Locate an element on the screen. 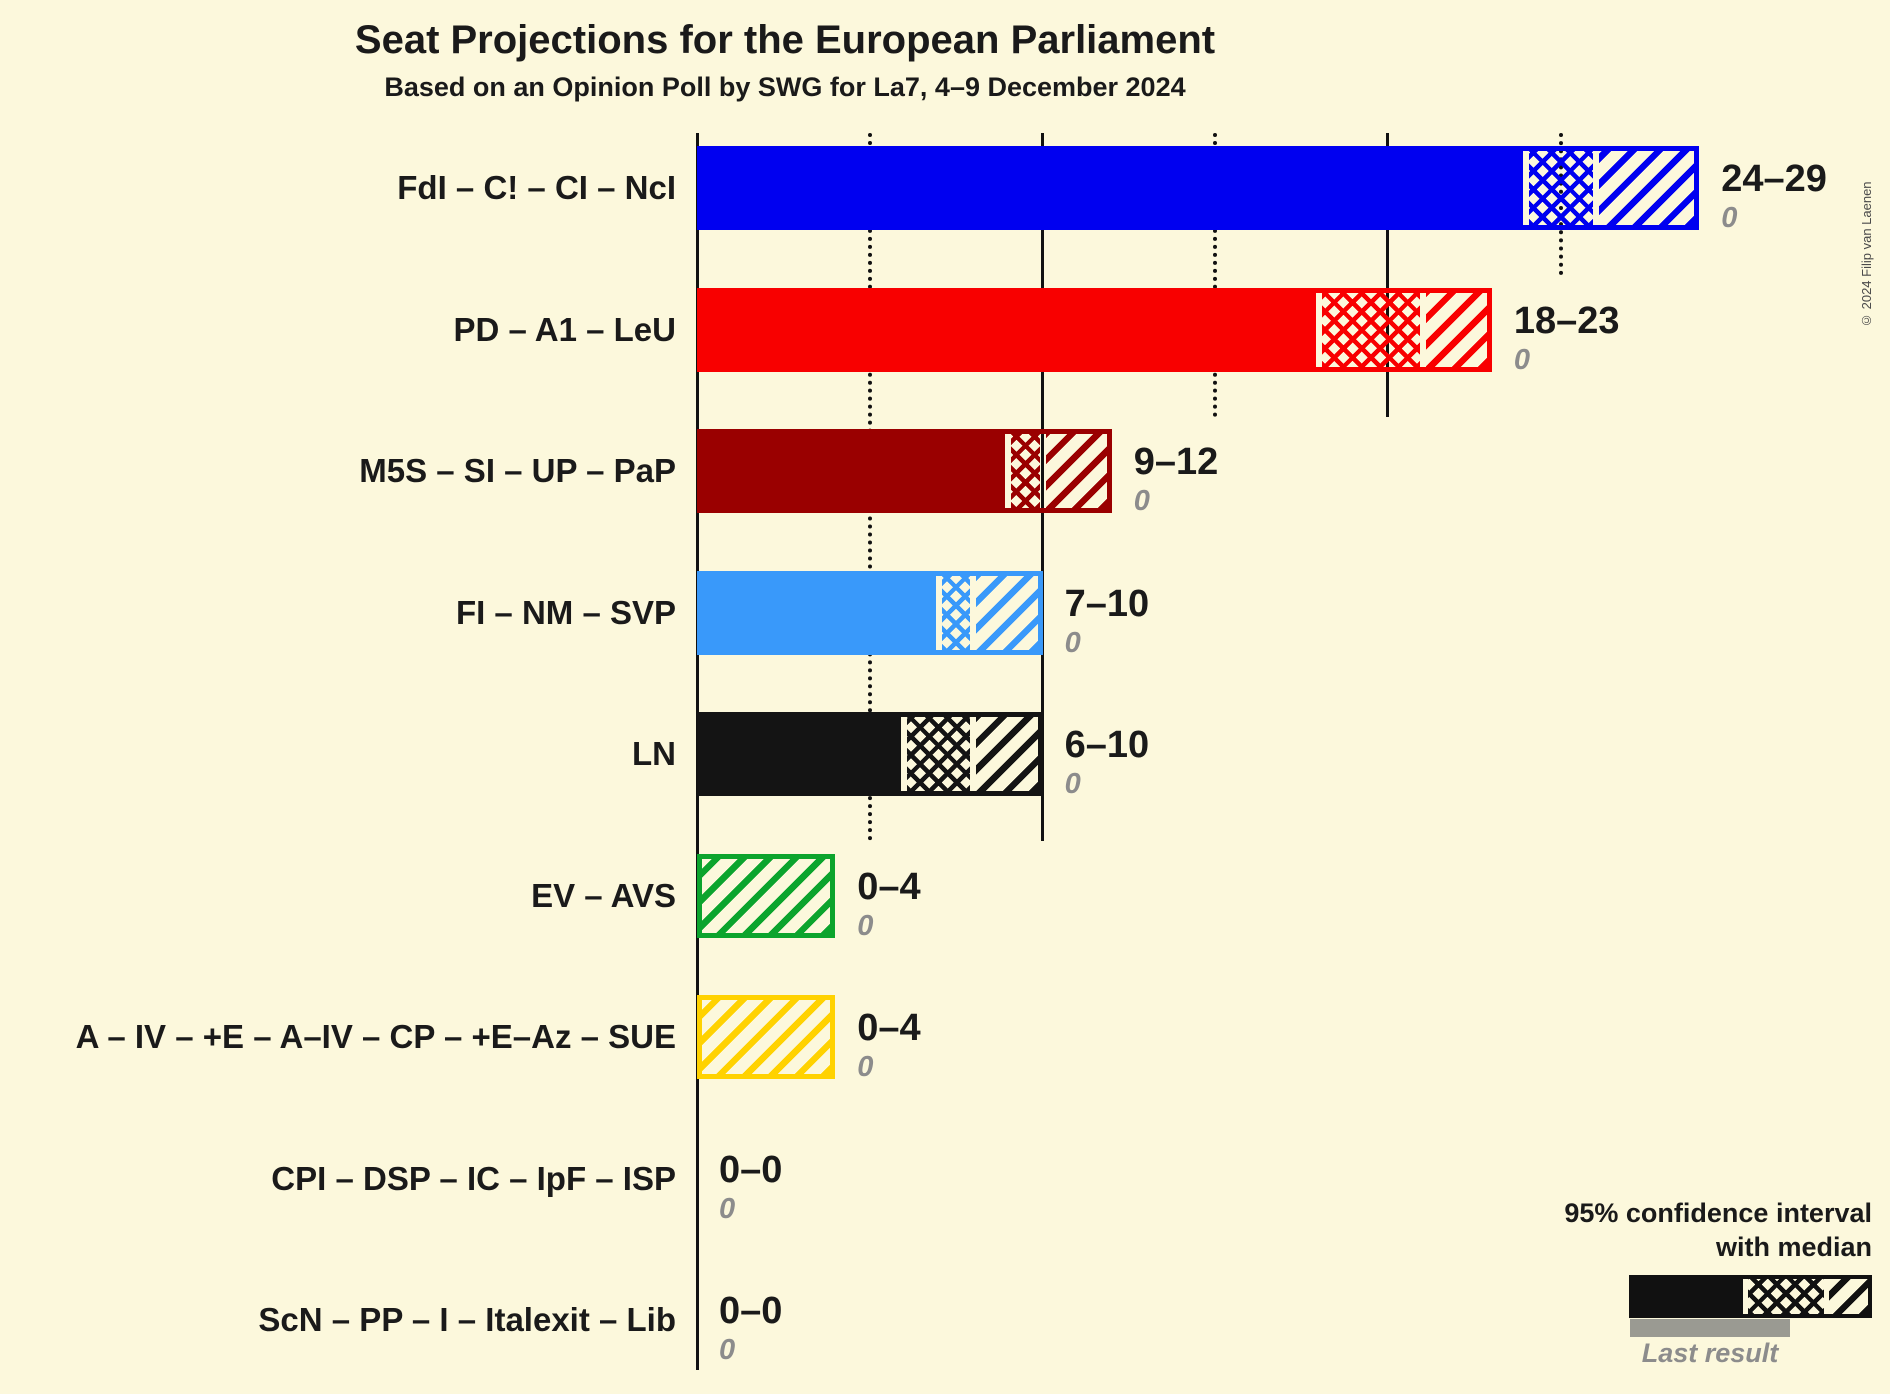 The height and width of the screenshot is (1394, 1890). legend-sample-bar is located at coordinates (1750, 1296).